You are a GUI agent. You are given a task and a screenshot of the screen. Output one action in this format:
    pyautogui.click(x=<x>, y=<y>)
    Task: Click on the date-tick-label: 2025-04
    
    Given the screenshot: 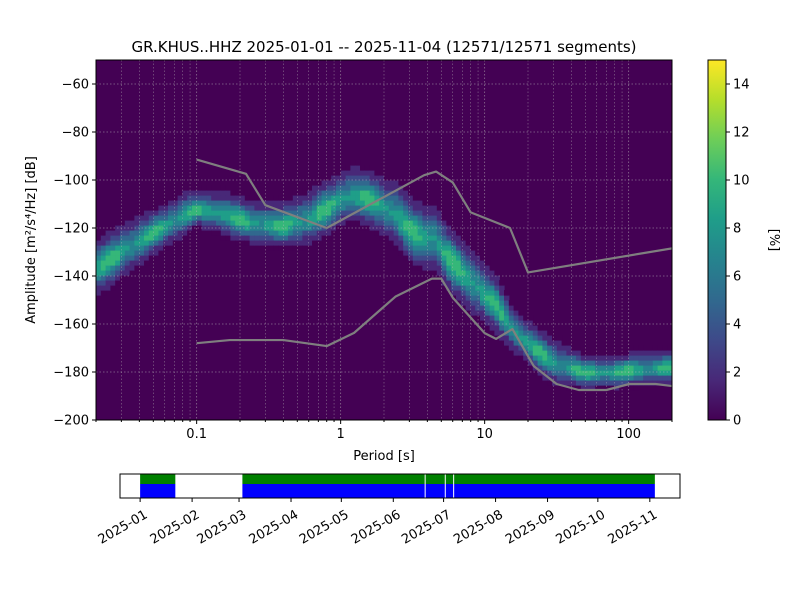 What is the action you would take?
    pyautogui.click(x=274, y=527)
    